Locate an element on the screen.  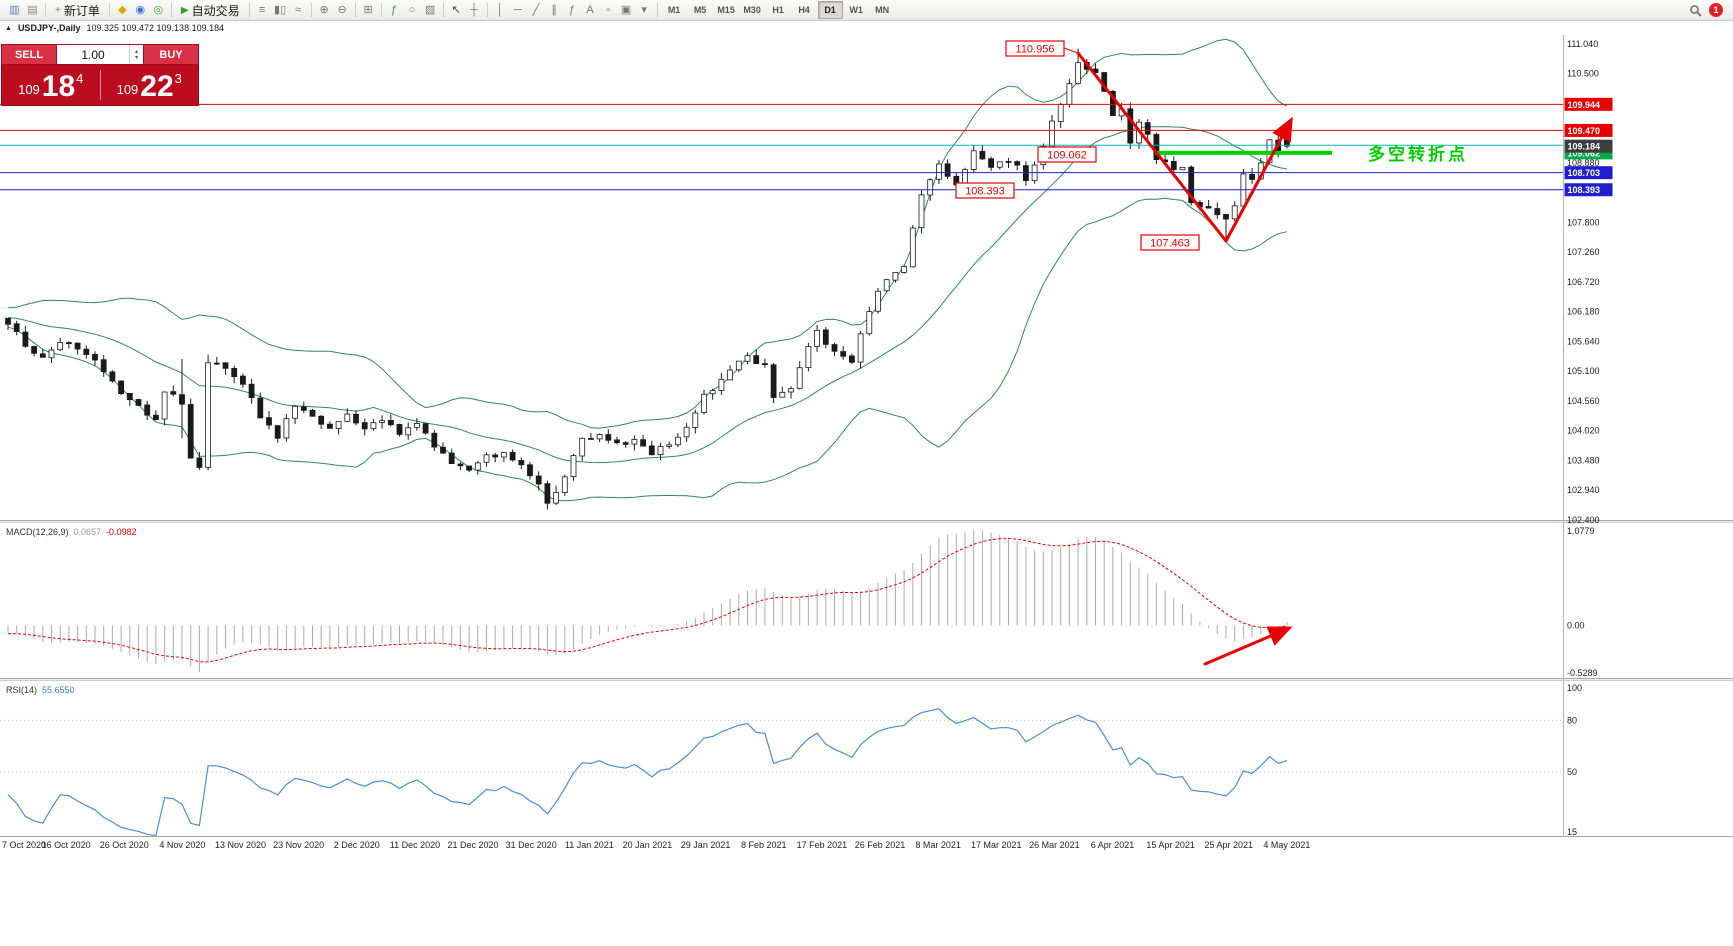
svg-text: 109.184 is located at coordinates (1584, 147).